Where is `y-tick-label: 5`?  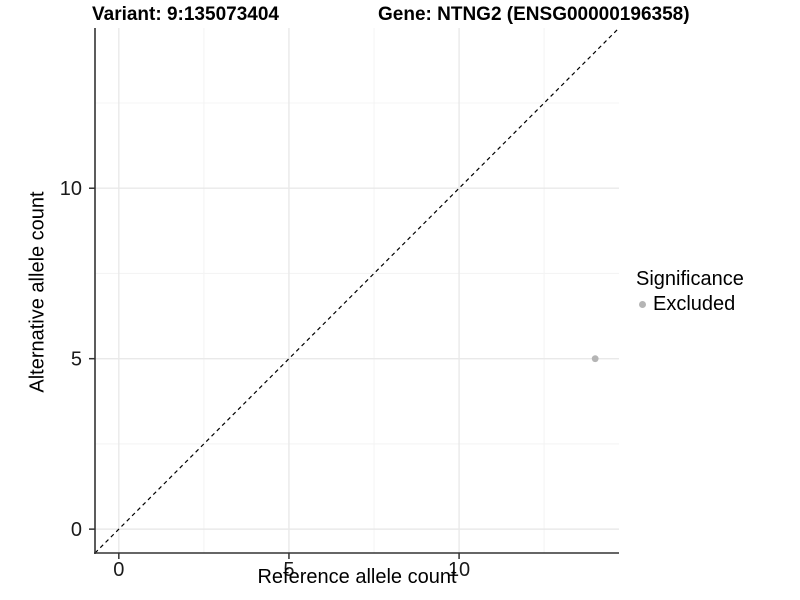
y-tick-label: 5 is located at coordinates (76, 360).